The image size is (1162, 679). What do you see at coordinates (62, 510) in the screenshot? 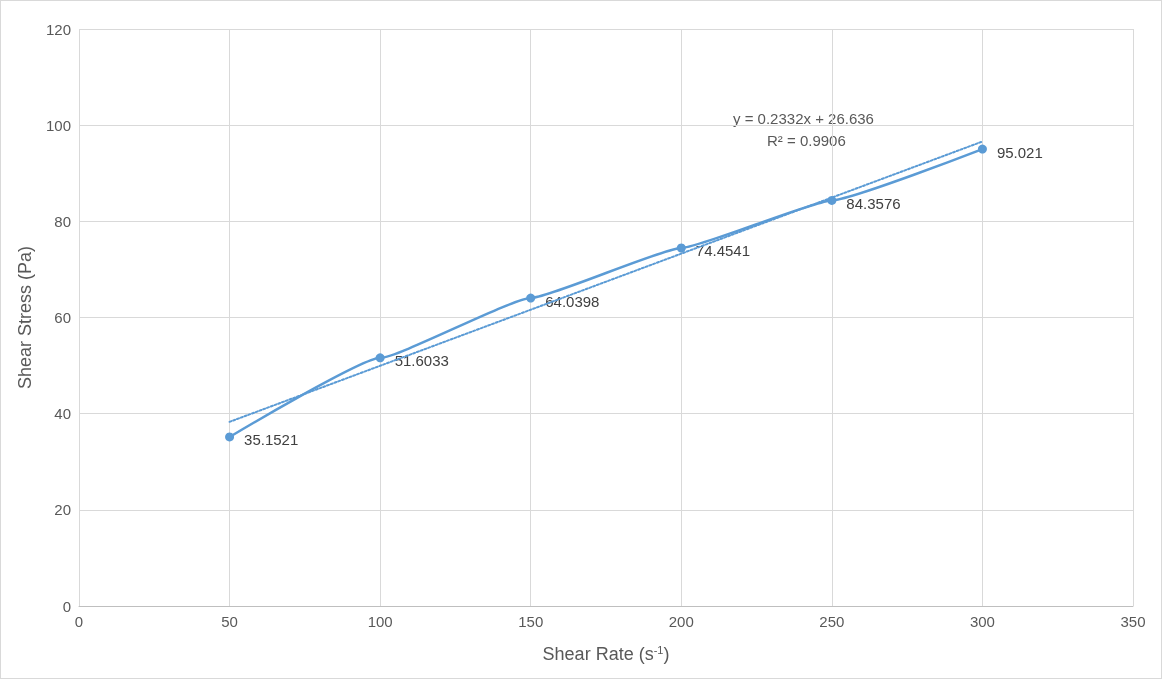
I see `y-tick-label: 20` at bounding box center [62, 510].